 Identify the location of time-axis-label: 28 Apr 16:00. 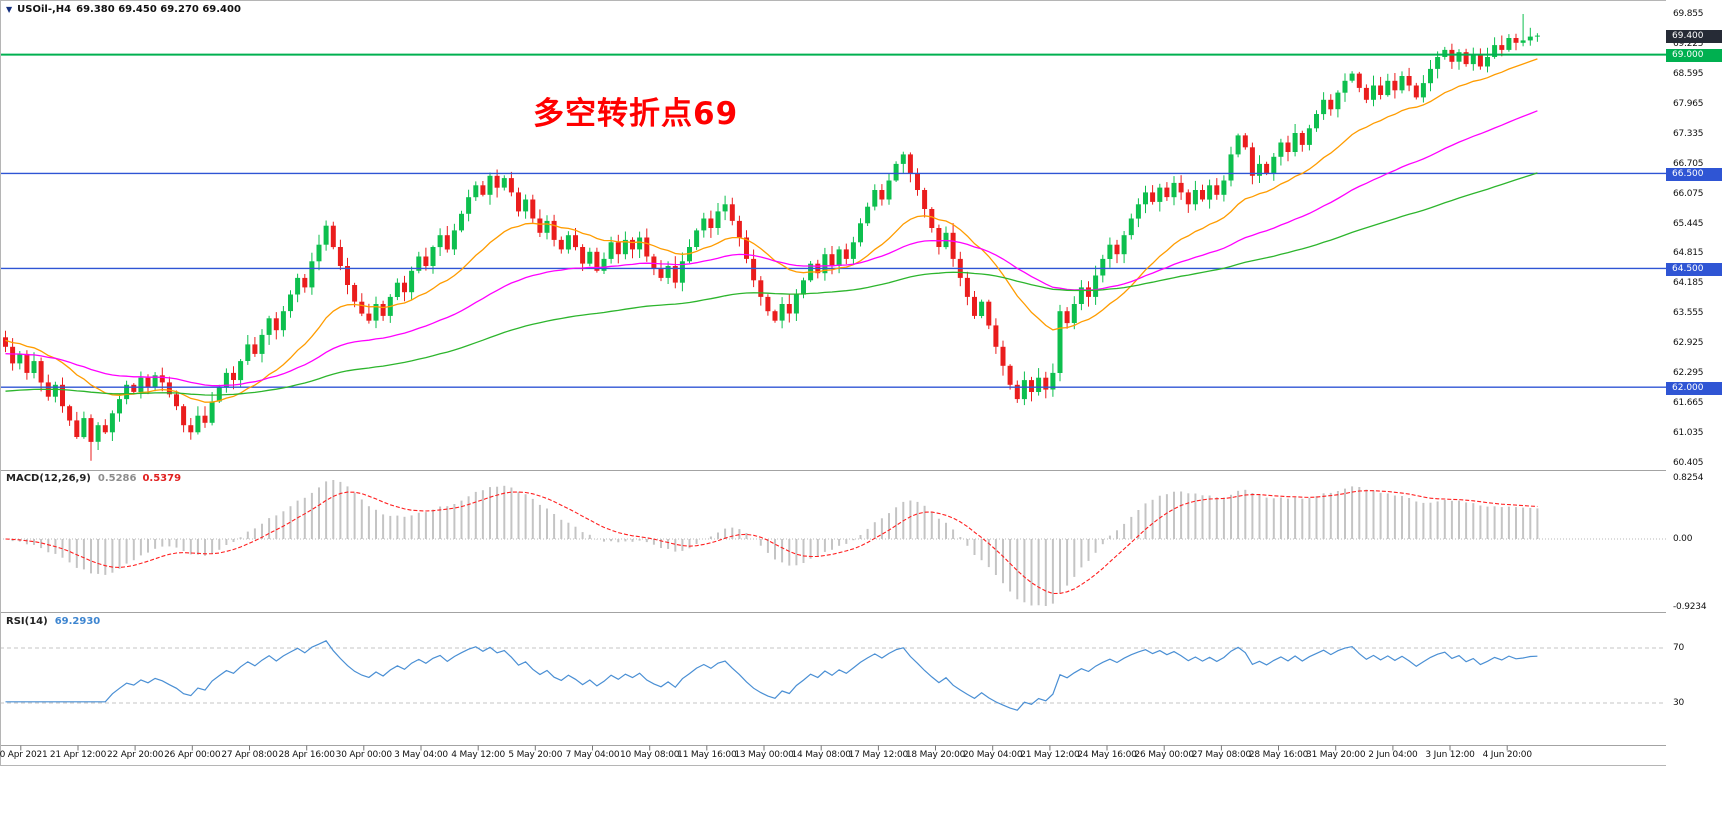
(306, 755).